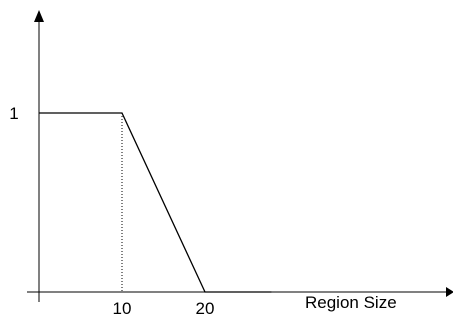 This screenshot has width=453, height=321. Describe the element at coordinates (351, 302) in the screenshot. I see `x-axis-label: Region Size` at that location.